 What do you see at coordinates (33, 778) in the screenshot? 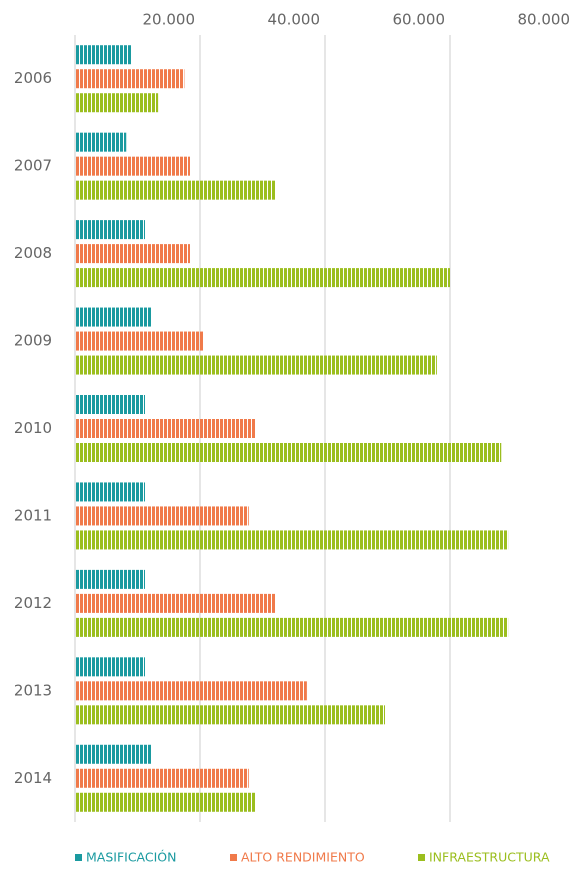
I see `category-label: 2014` at bounding box center [33, 778].